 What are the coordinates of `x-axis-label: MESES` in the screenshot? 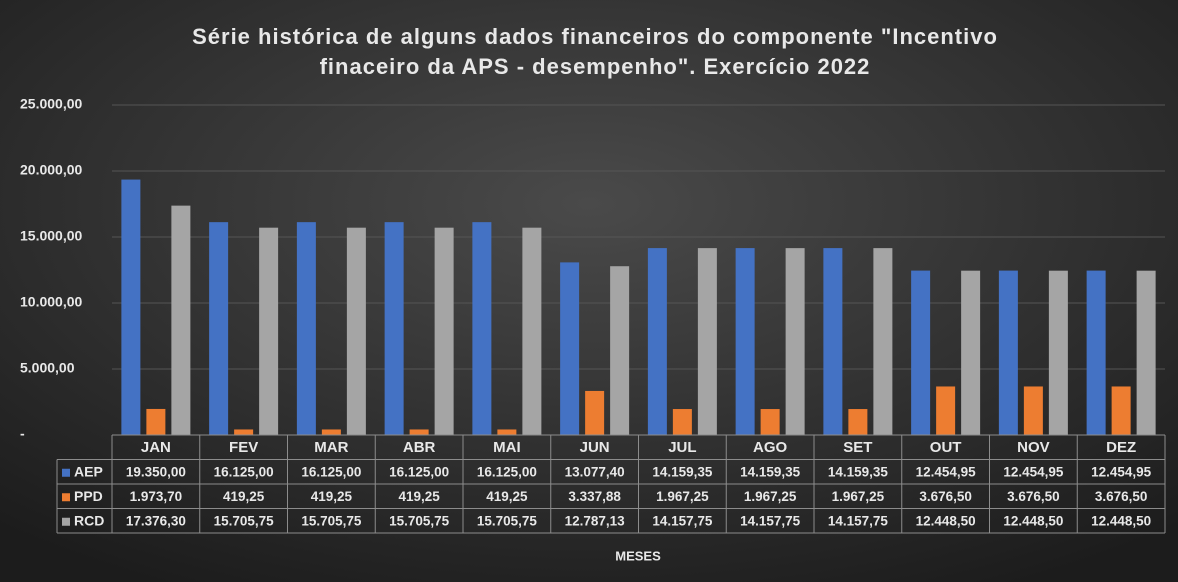 It's located at (638, 555).